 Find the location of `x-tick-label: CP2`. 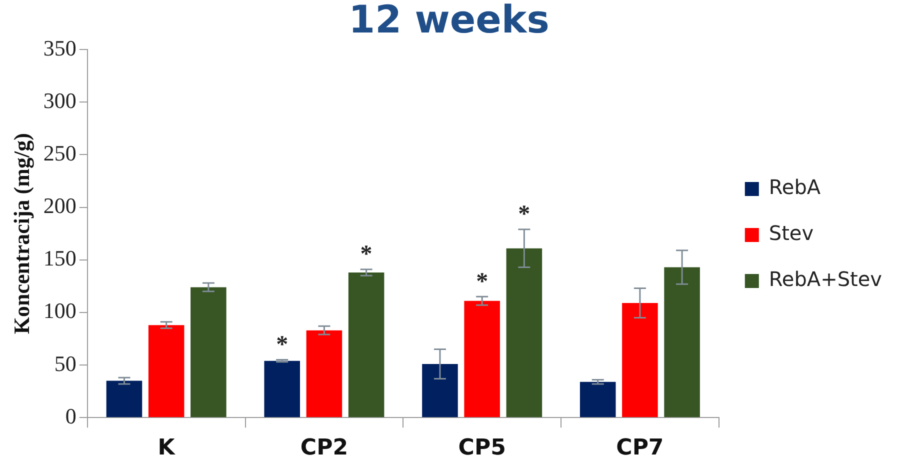

x-tick-label: CP2 is located at coordinates (324, 448).